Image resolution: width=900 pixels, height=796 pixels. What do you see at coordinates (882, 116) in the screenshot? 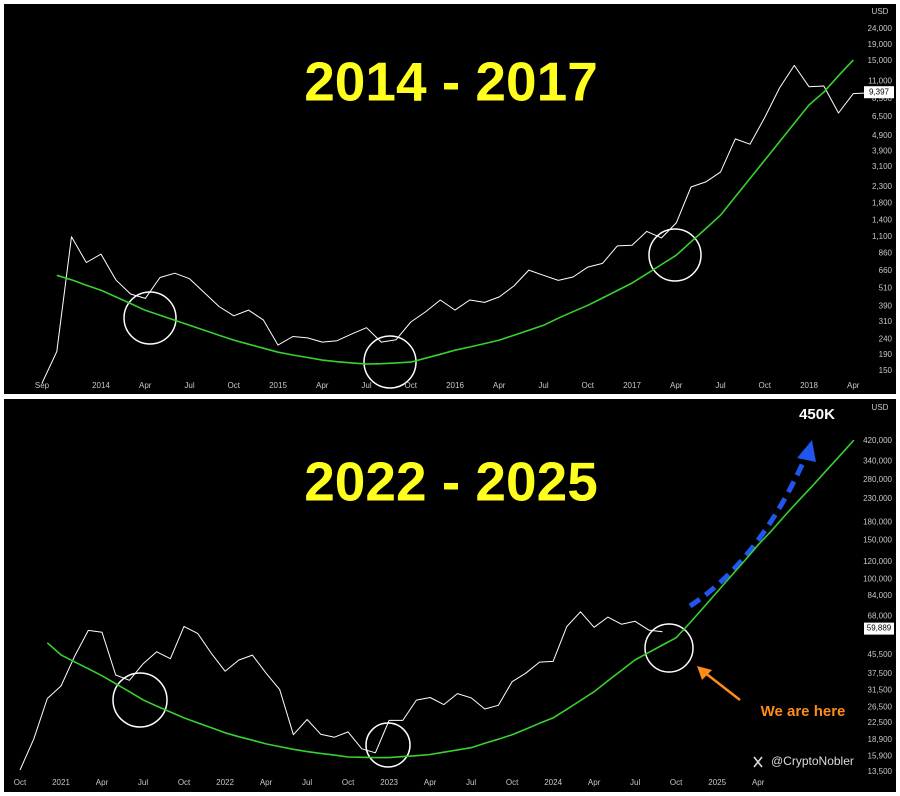
I see `y-tick-label: 6,500` at bounding box center [882, 116].